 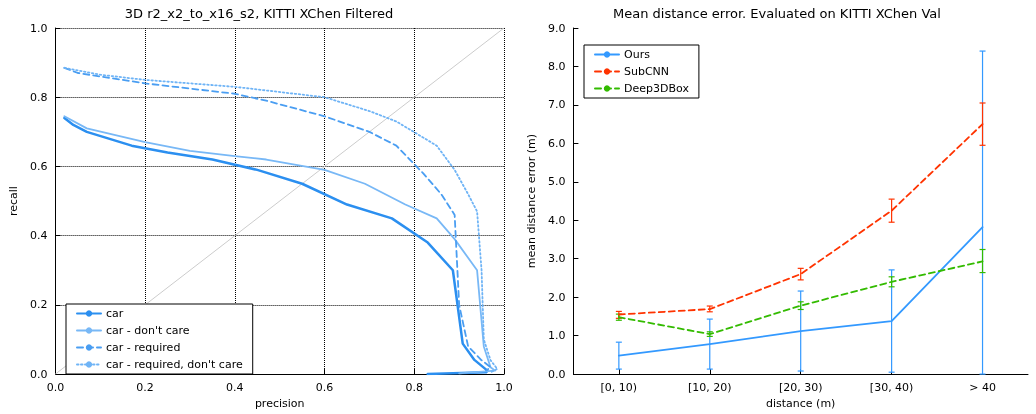 What do you see at coordinates (556, 297) in the screenshot?
I see `y-tick-label: 2.0` at bounding box center [556, 297].